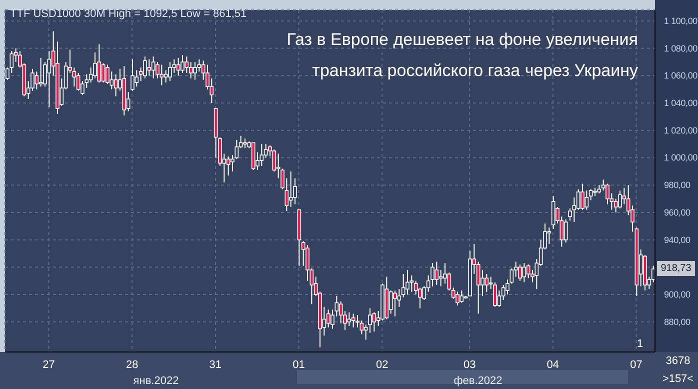  What do you see at coordinates (128, 14) in the screenshot?
I see `annotation: TTF USD1000 30M High = 1092,5 Low = 861,51` at bounding box center [128, 14].